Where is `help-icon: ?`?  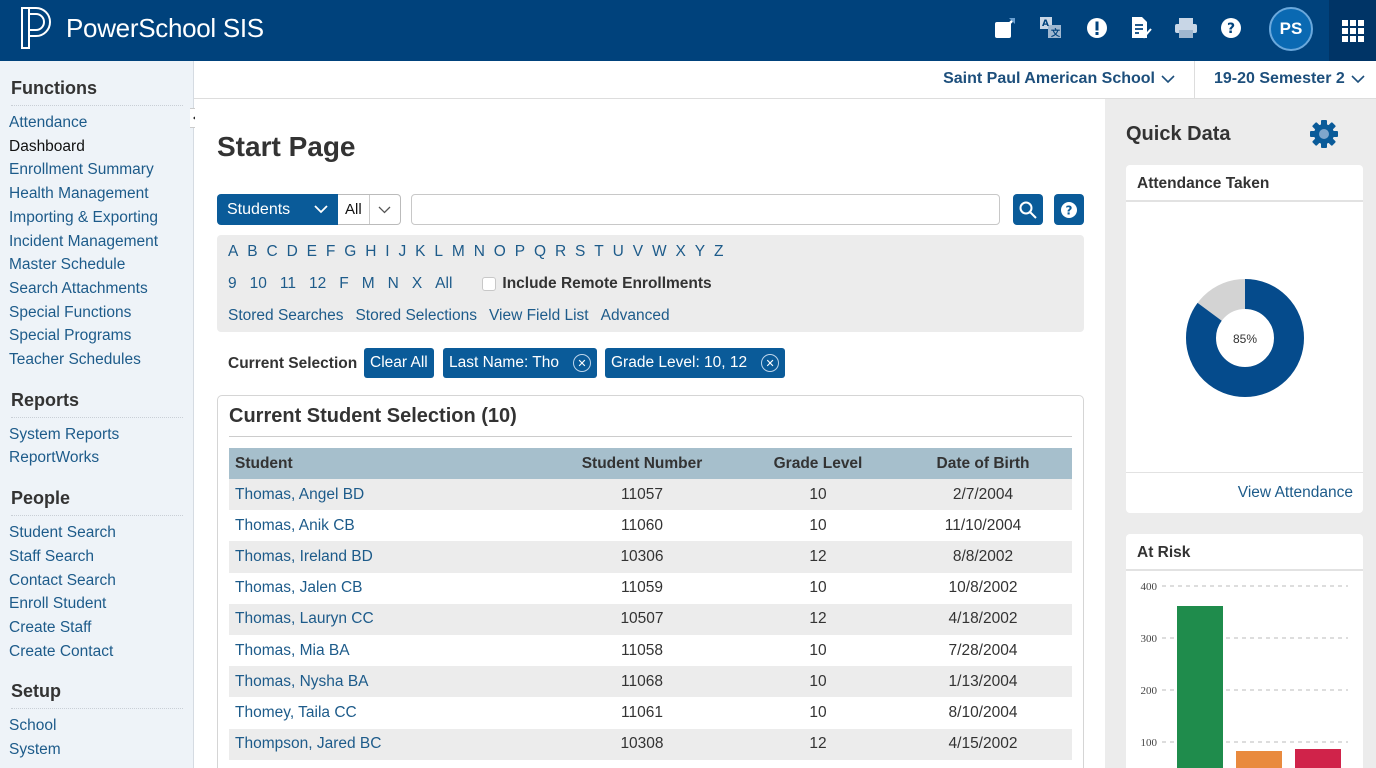
help-icon: ? is located at coordinates (1231, 28).